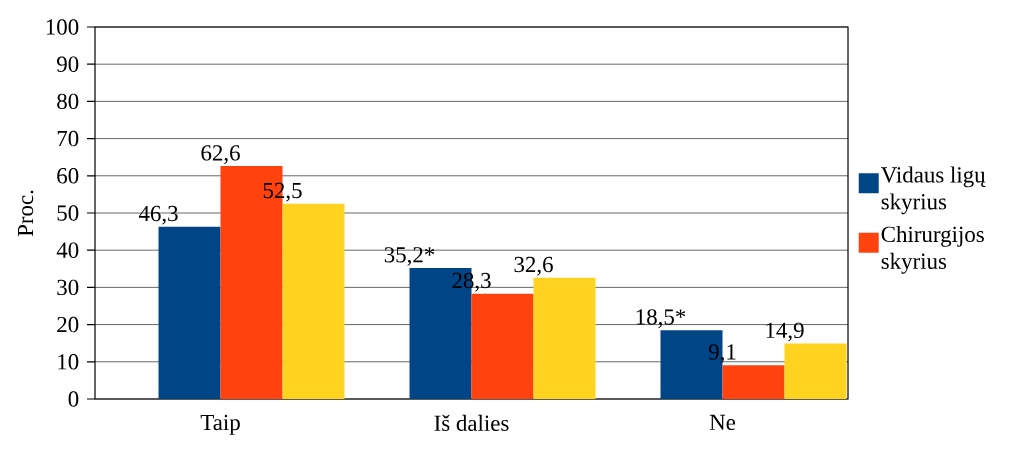 This screenshot has height=450, width=1019. I want to click on y-axis-title: Proc., so click(25, 213).